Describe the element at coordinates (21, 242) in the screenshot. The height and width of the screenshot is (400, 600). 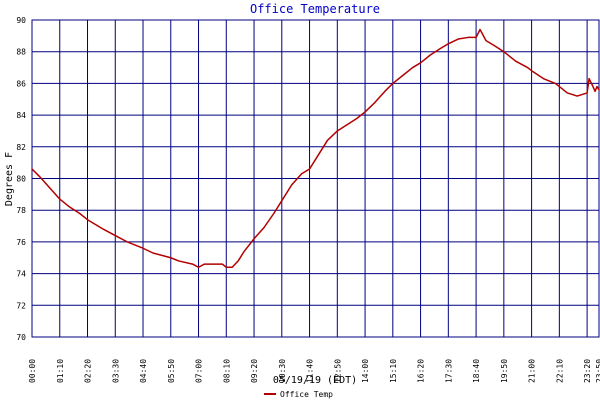
I see `y-tick-label: 76` at that location.